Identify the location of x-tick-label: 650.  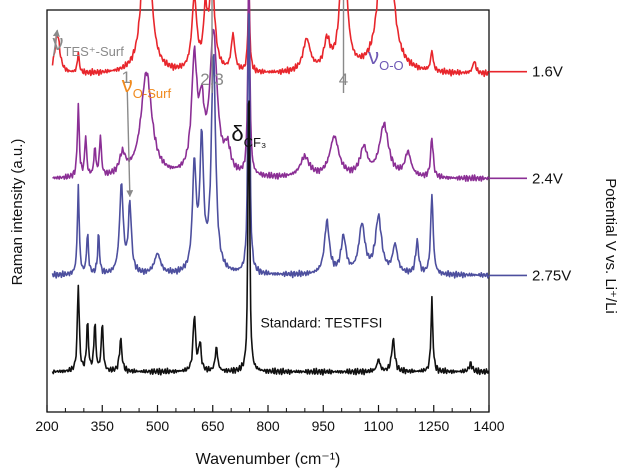
(213, 426).